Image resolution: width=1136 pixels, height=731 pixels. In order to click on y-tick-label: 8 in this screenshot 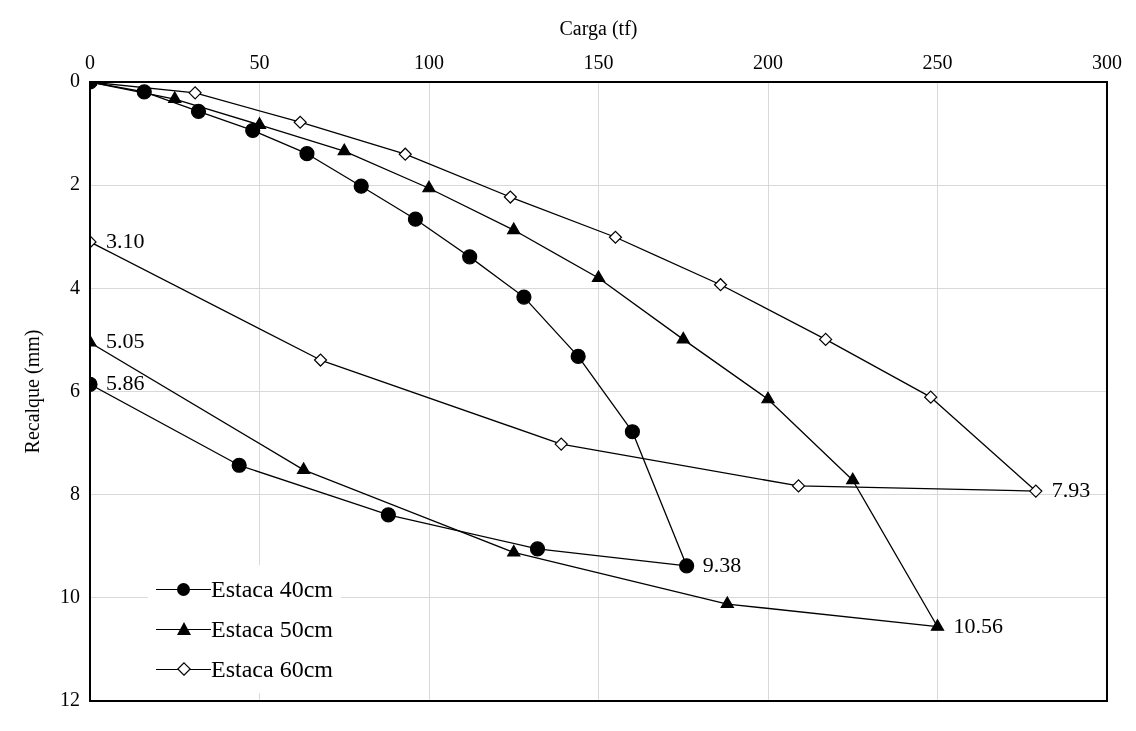, I will do `click(75, 492)`.